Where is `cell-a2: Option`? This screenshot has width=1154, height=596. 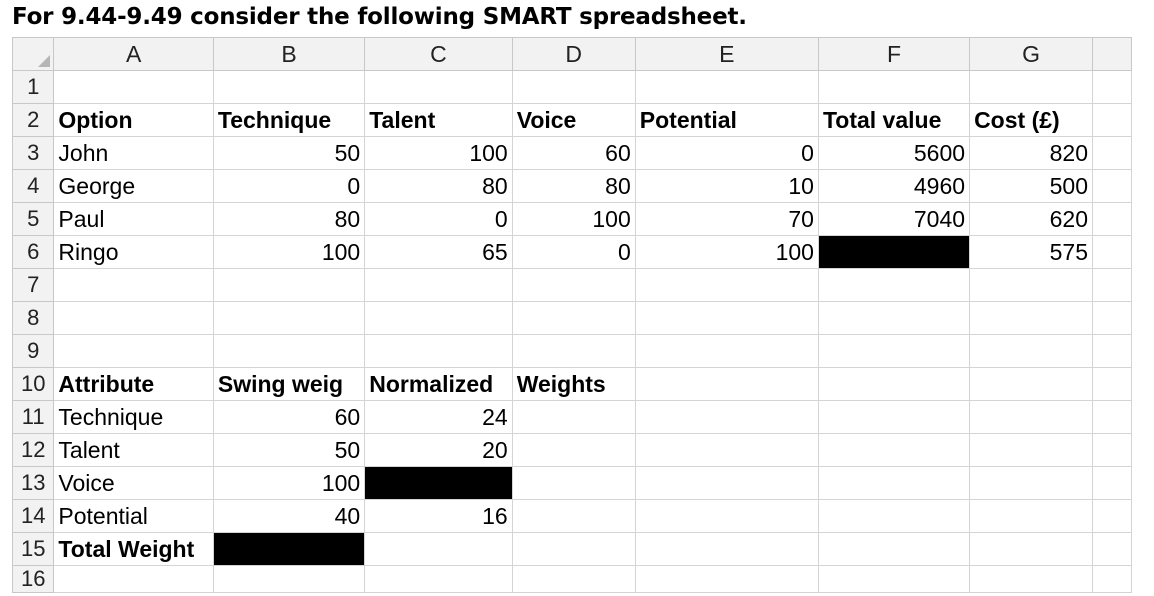
cell-a2: Option is located at coordinates (133, 120).